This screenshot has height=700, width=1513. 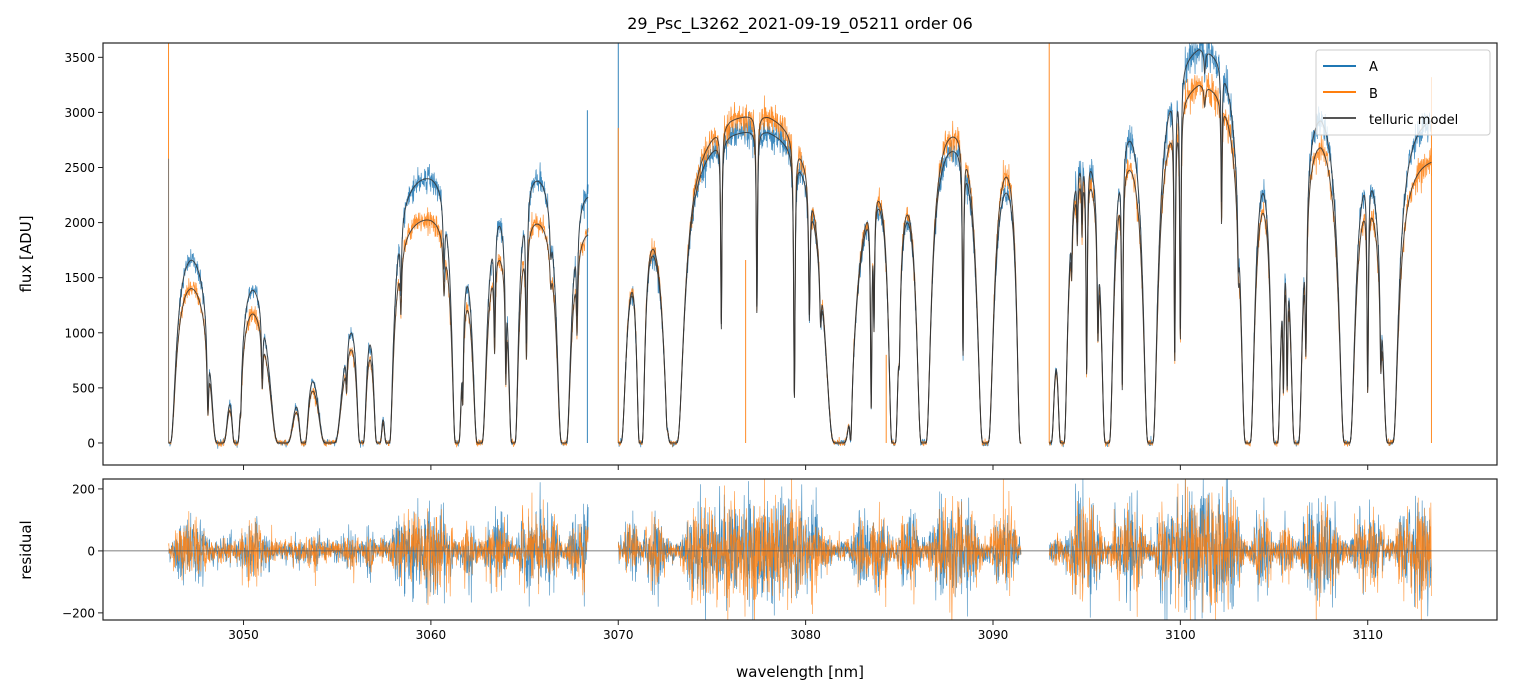 What do you see at coordinates (83, 489) in the screenshot?
I see `residual-y-tick-label: 200` at bounding box center [83, 489].